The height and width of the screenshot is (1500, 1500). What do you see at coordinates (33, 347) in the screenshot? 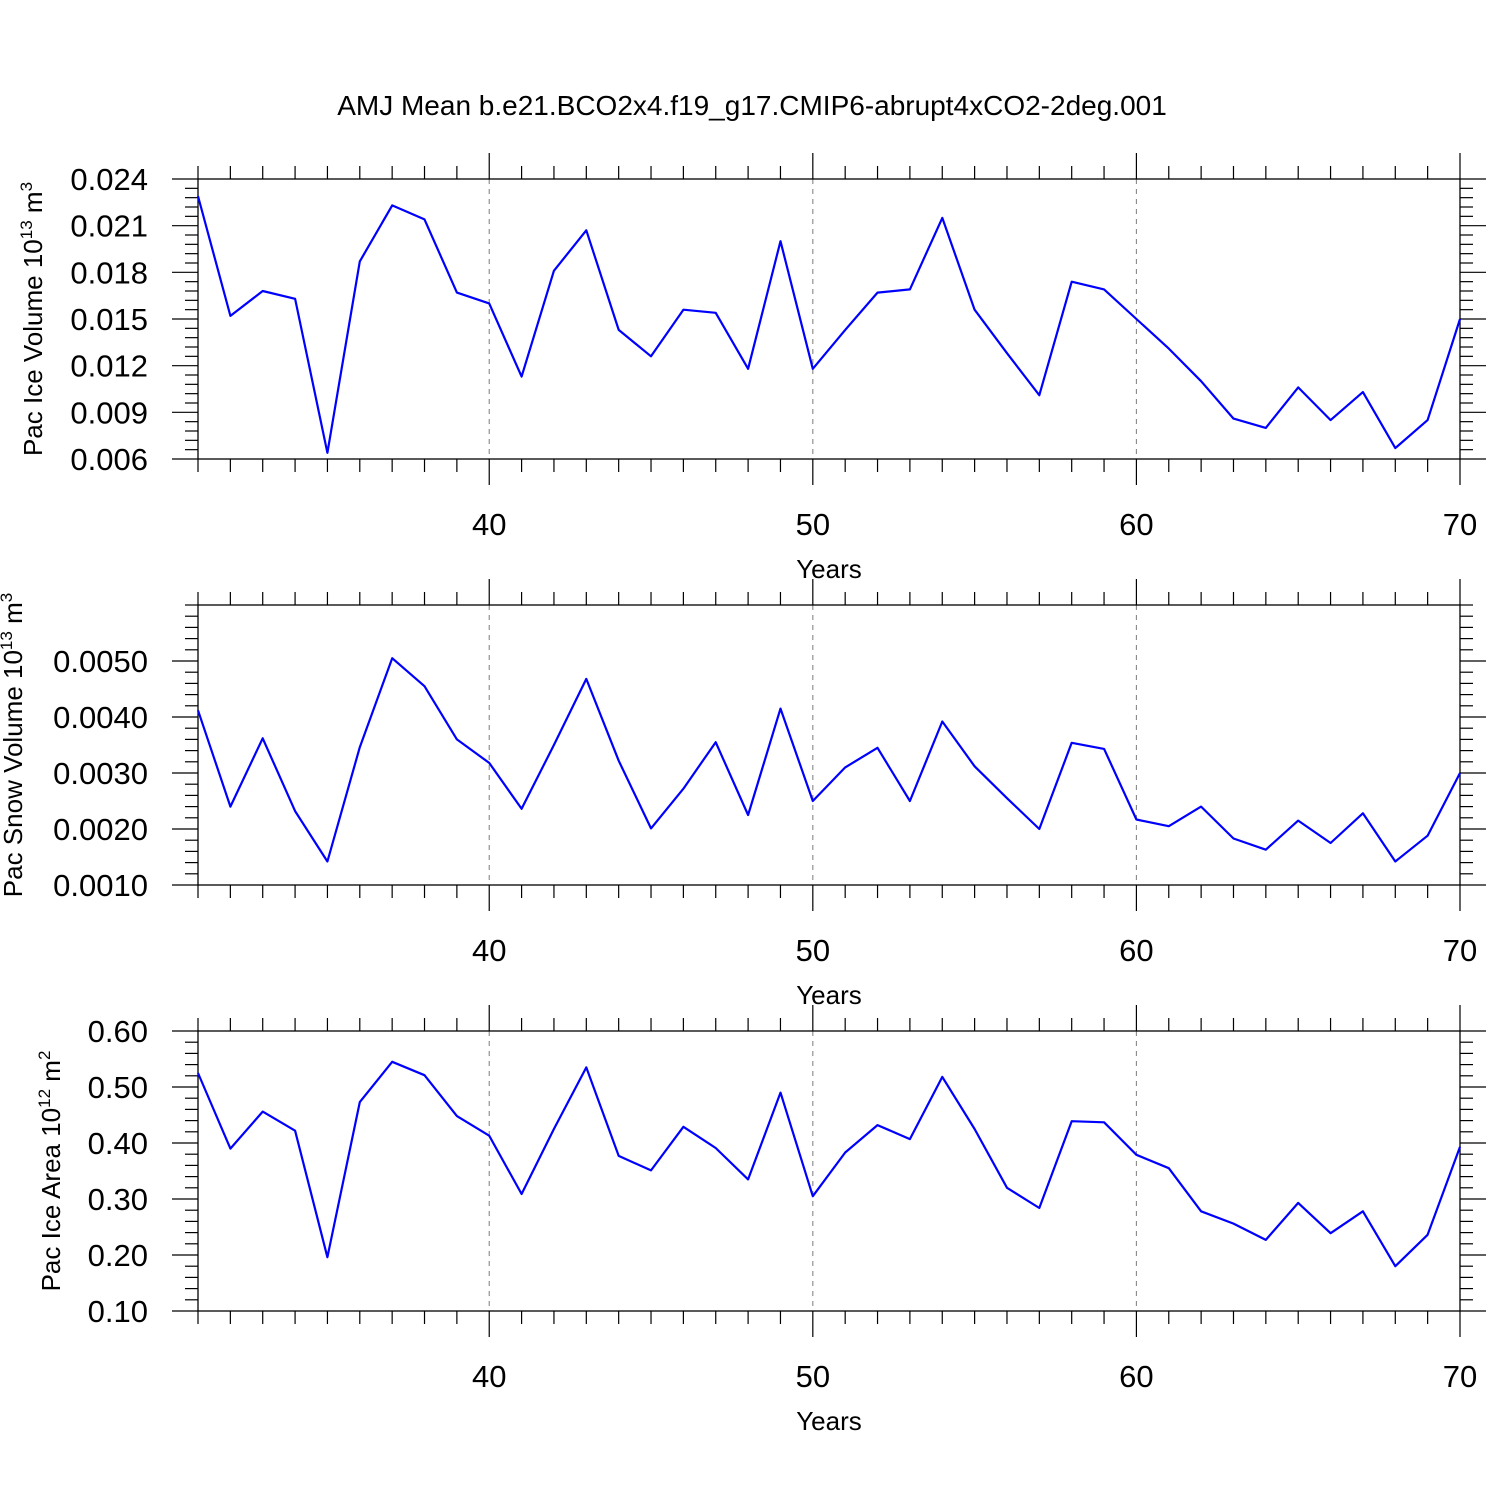
I see `y-axis-label-text: Pac Ice Volume 10` at bounding box center [33, 347].